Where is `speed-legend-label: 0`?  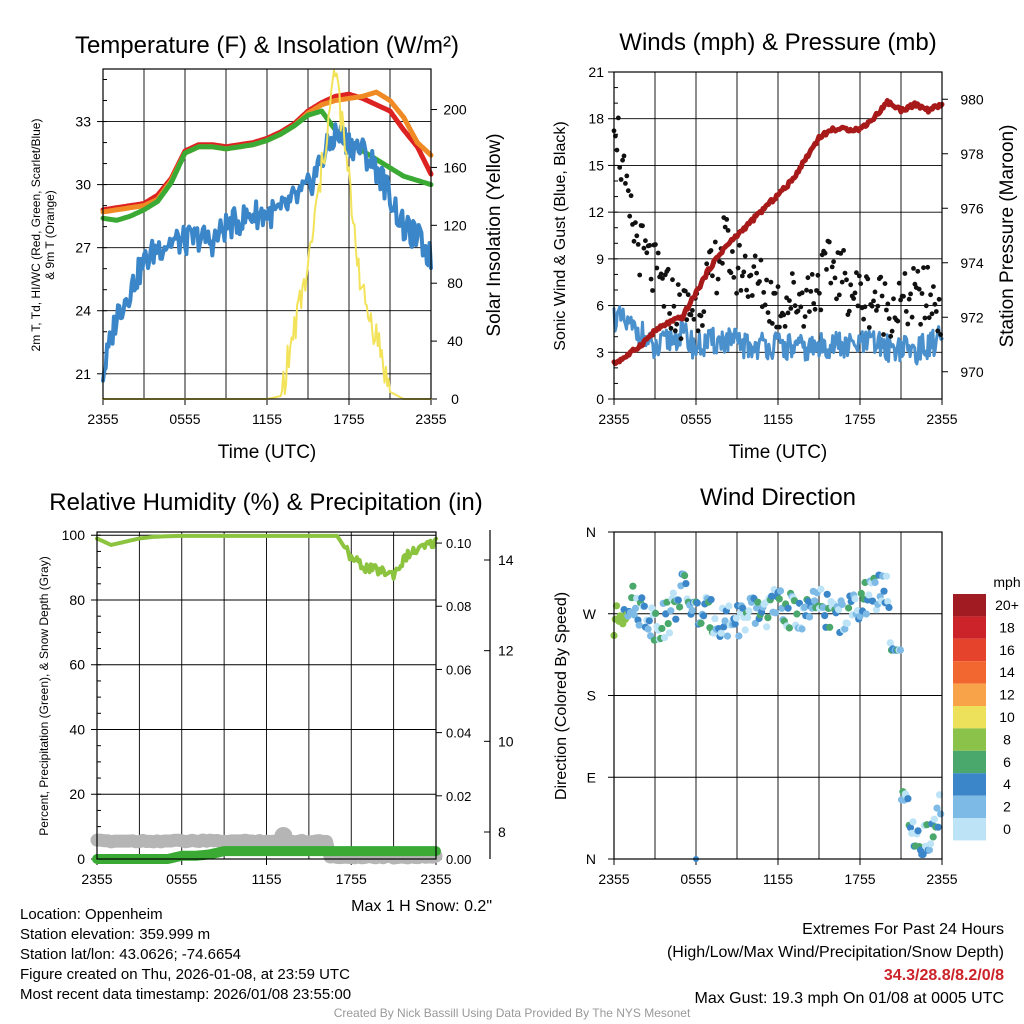 speed-legend-label: 0 is located at coordinates (1007, 829).